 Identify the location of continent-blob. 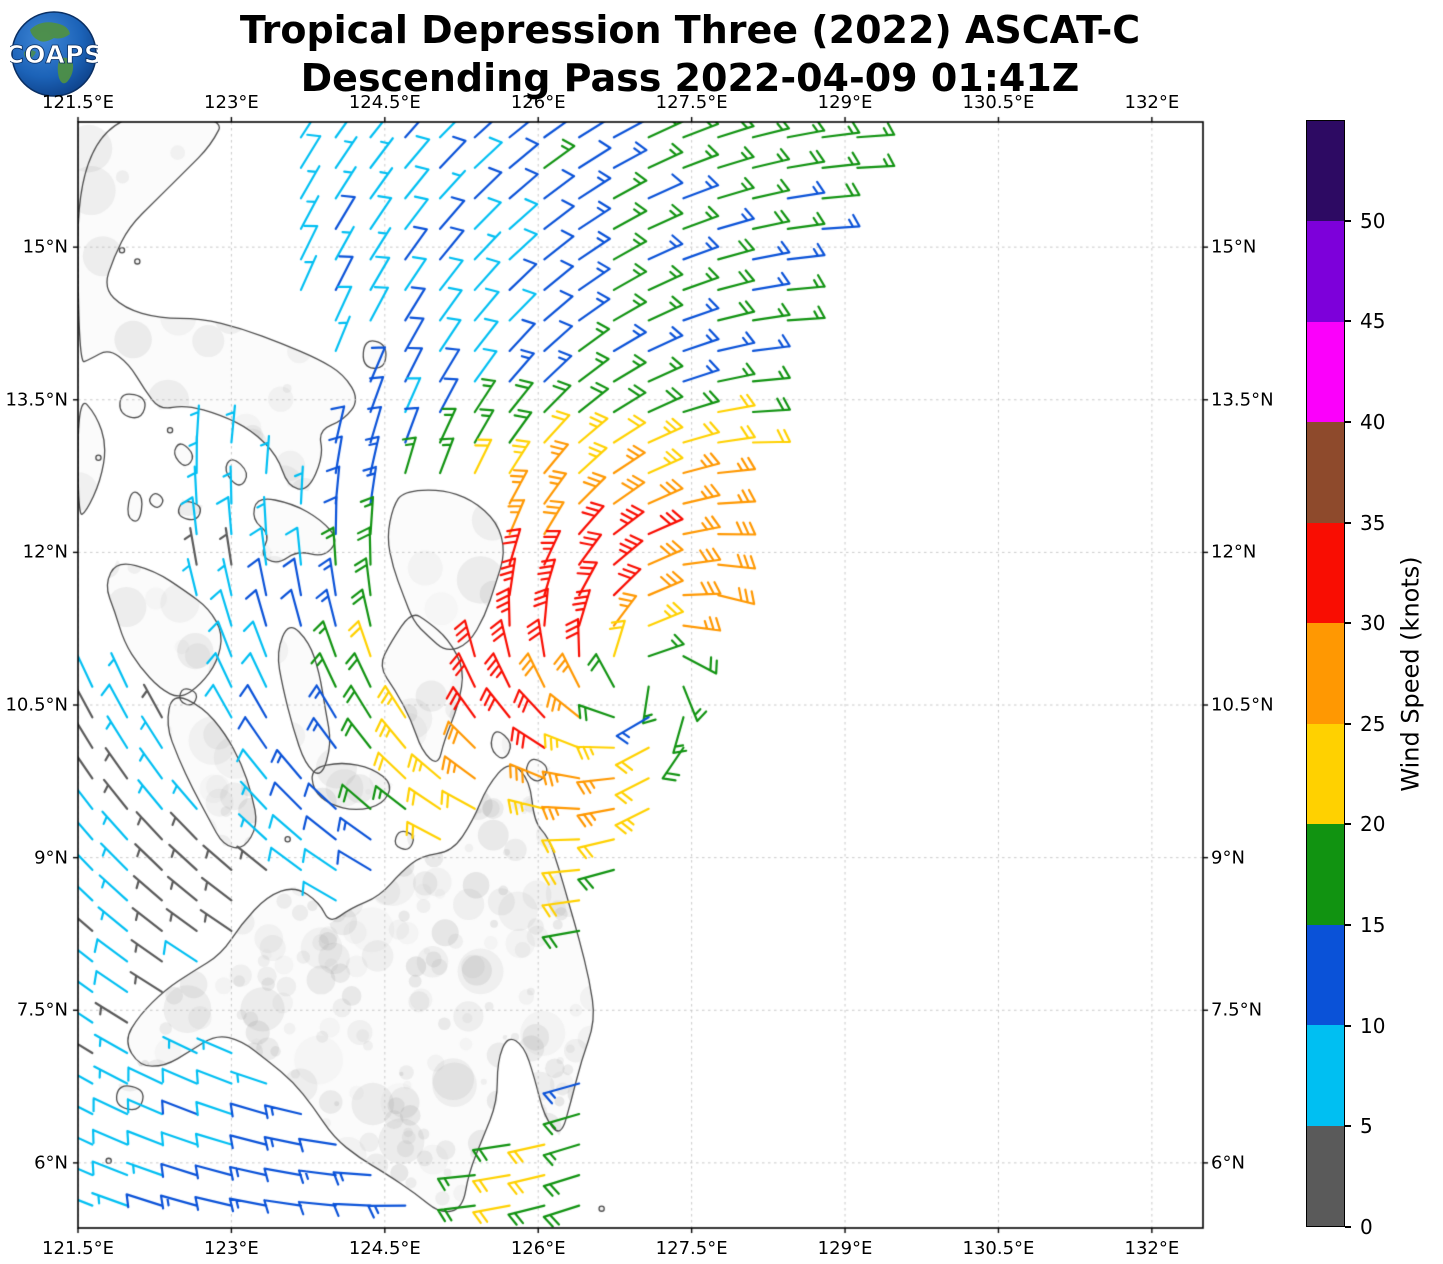
(29, 54).